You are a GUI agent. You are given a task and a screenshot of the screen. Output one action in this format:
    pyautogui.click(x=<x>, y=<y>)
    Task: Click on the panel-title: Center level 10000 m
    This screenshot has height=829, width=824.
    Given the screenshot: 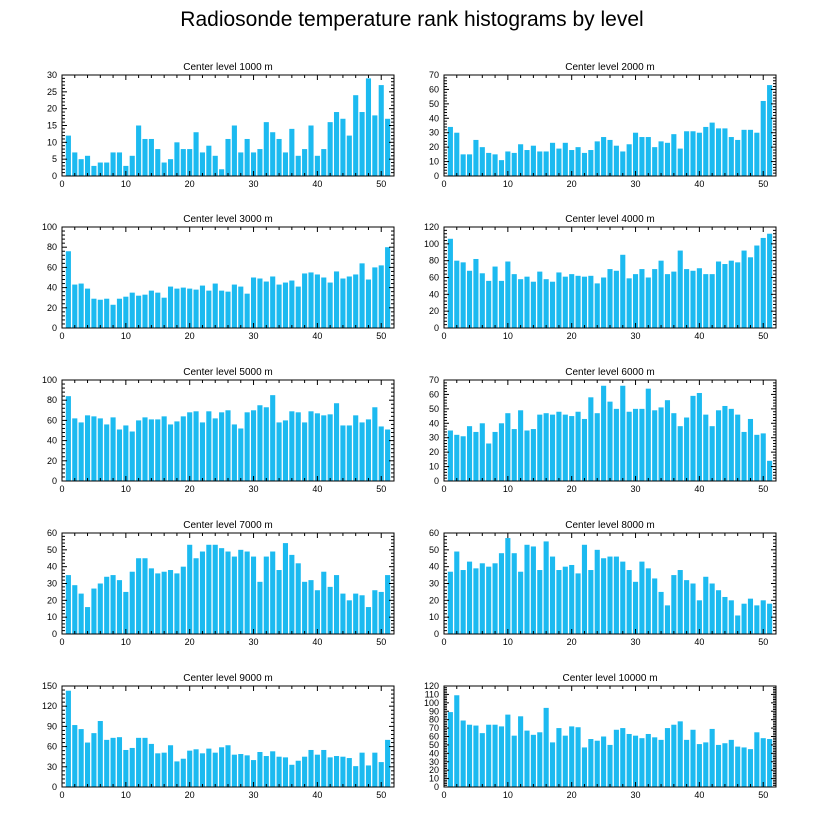 What is the action you would take?
    pyautogui.click(x=609, y=678)
    